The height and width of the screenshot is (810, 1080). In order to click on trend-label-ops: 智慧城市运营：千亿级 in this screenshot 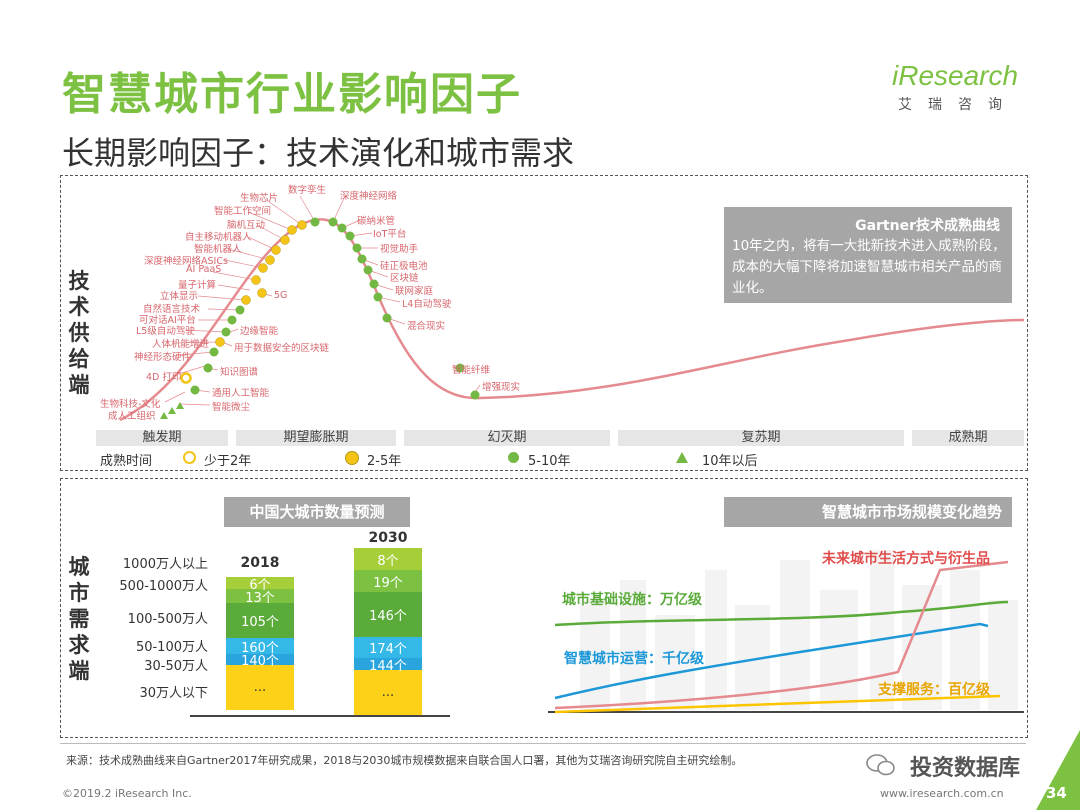, I will do `click(634, 659)`.